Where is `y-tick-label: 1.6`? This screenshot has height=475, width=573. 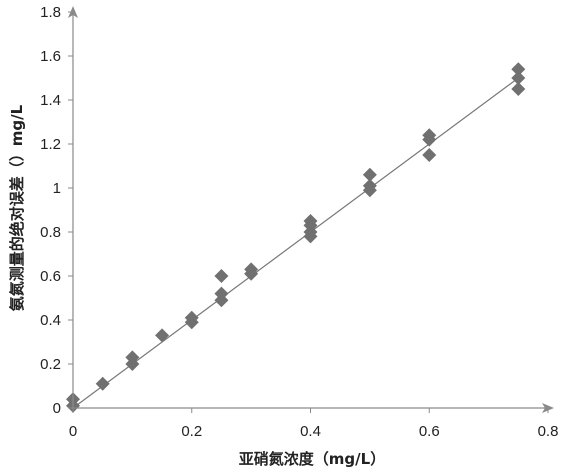
y-tick-label: 1.6 is located at coordinates (50, 56).